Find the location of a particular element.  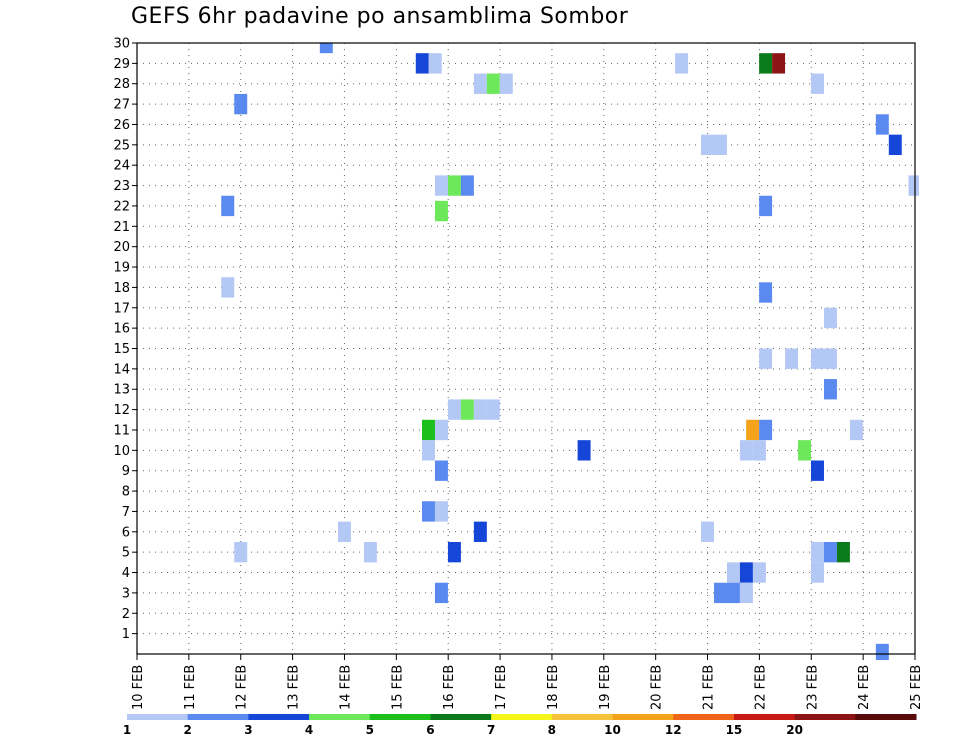

y-tick-label: 19 is located at coordinates (121, 268).